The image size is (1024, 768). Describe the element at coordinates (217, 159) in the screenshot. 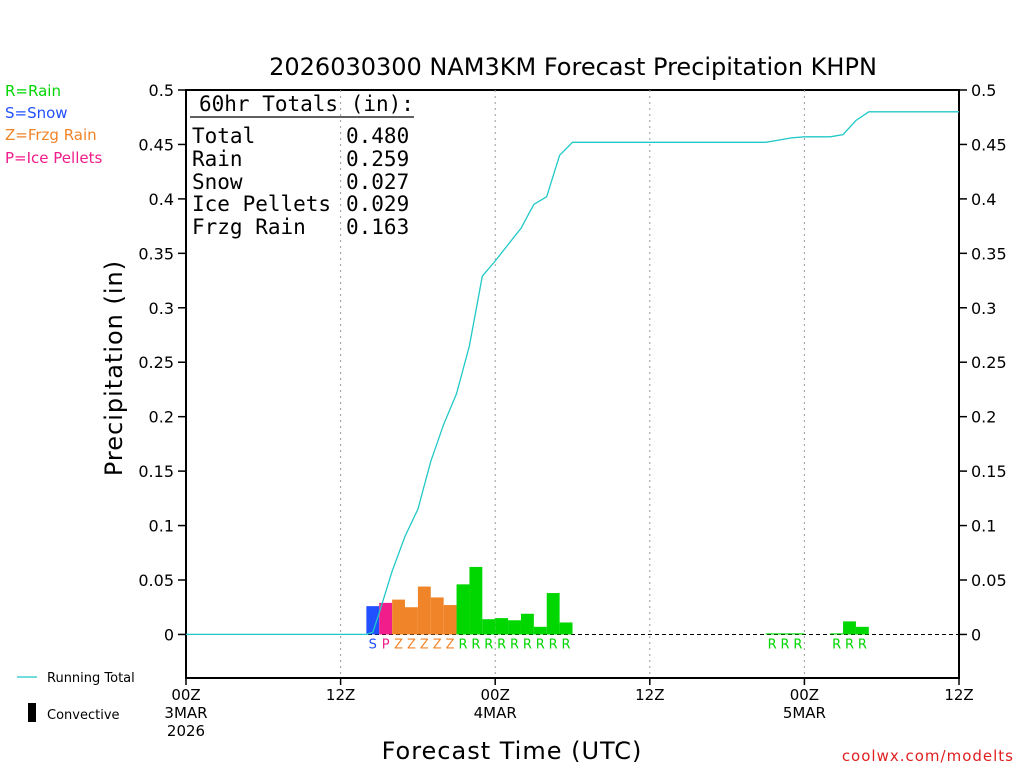

I see `totals-label-rain: Rain` at that location.